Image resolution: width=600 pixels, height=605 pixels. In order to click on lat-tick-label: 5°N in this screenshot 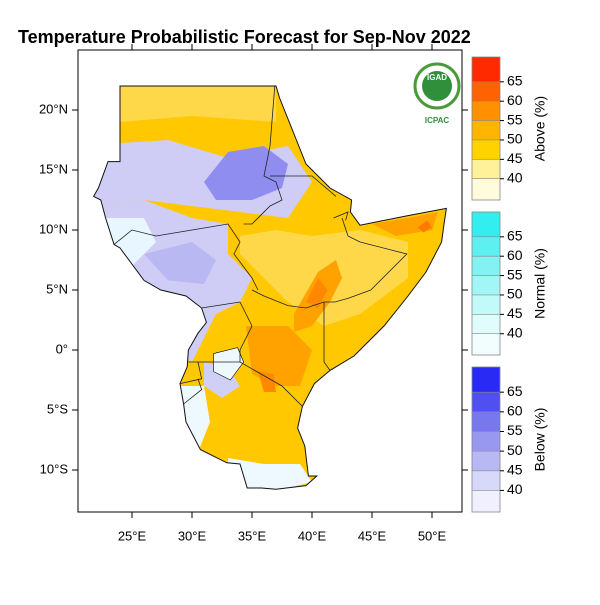, I will do `click(57, 288)`.